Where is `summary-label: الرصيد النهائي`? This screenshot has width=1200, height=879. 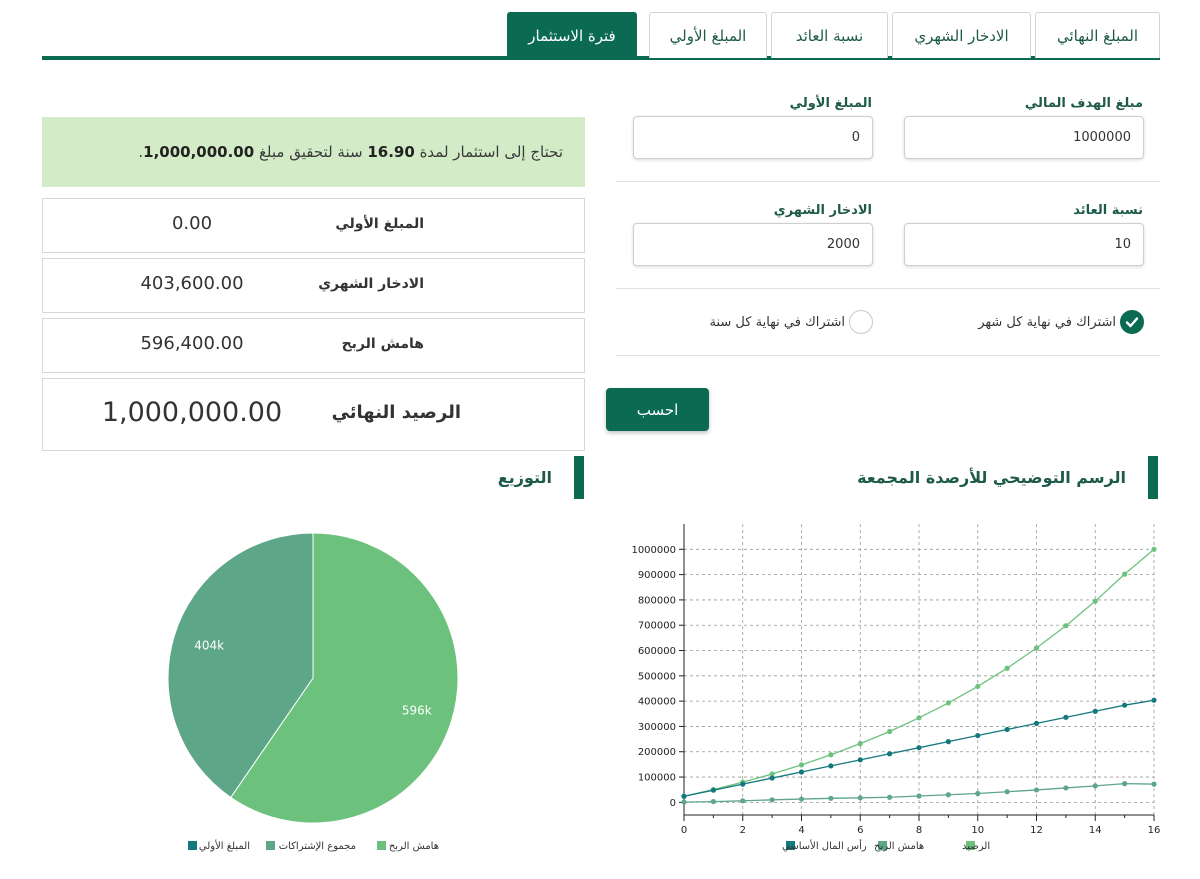
summary-label: الرصيد النهائي is located at coordinates (396, 412).